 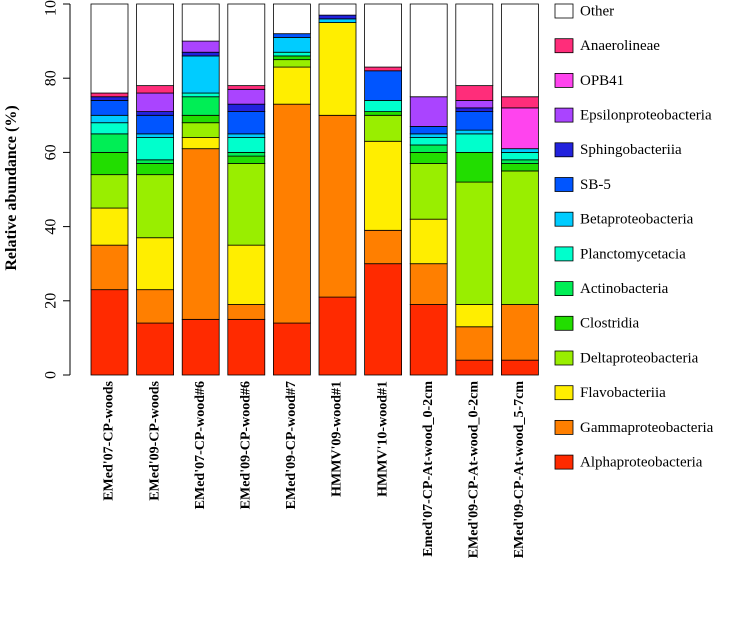 I want to click on legend-label: Deltaproteobacteria, so click(x=639, y=358).